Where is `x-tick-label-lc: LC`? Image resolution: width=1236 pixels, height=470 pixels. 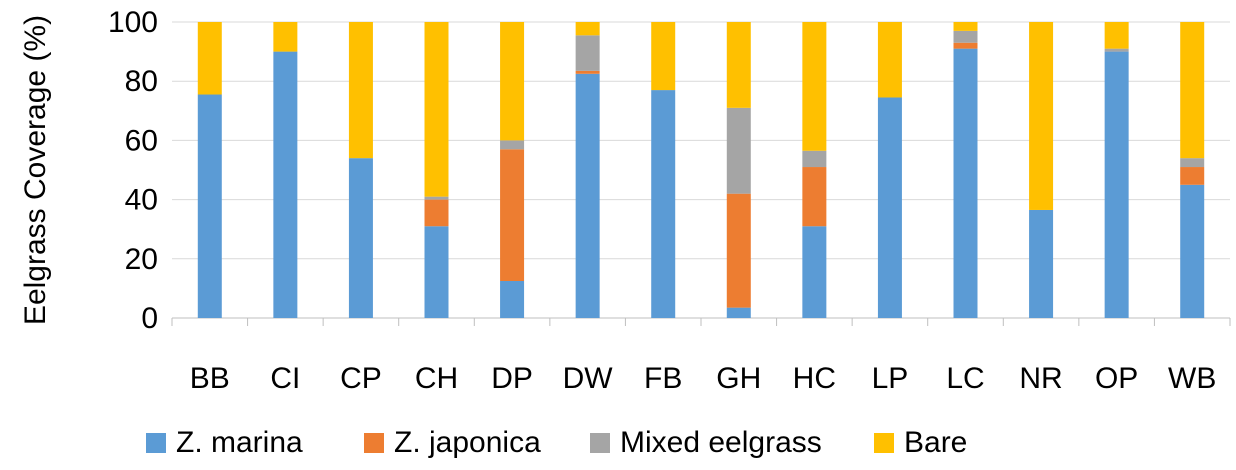 x-tick-label-lc: LC is located at coordinates (965, 378).